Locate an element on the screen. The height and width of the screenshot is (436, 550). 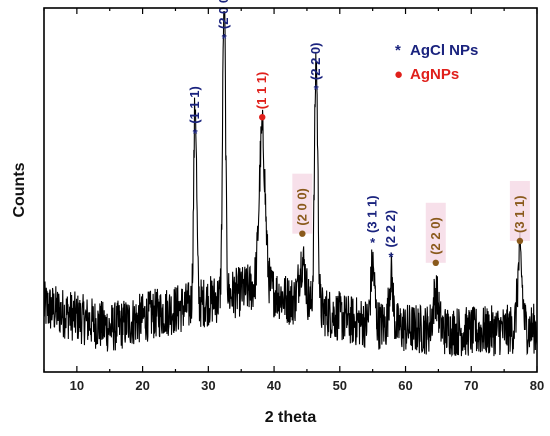
legend-marker-agcl: * is located at coordinates (398, 50).